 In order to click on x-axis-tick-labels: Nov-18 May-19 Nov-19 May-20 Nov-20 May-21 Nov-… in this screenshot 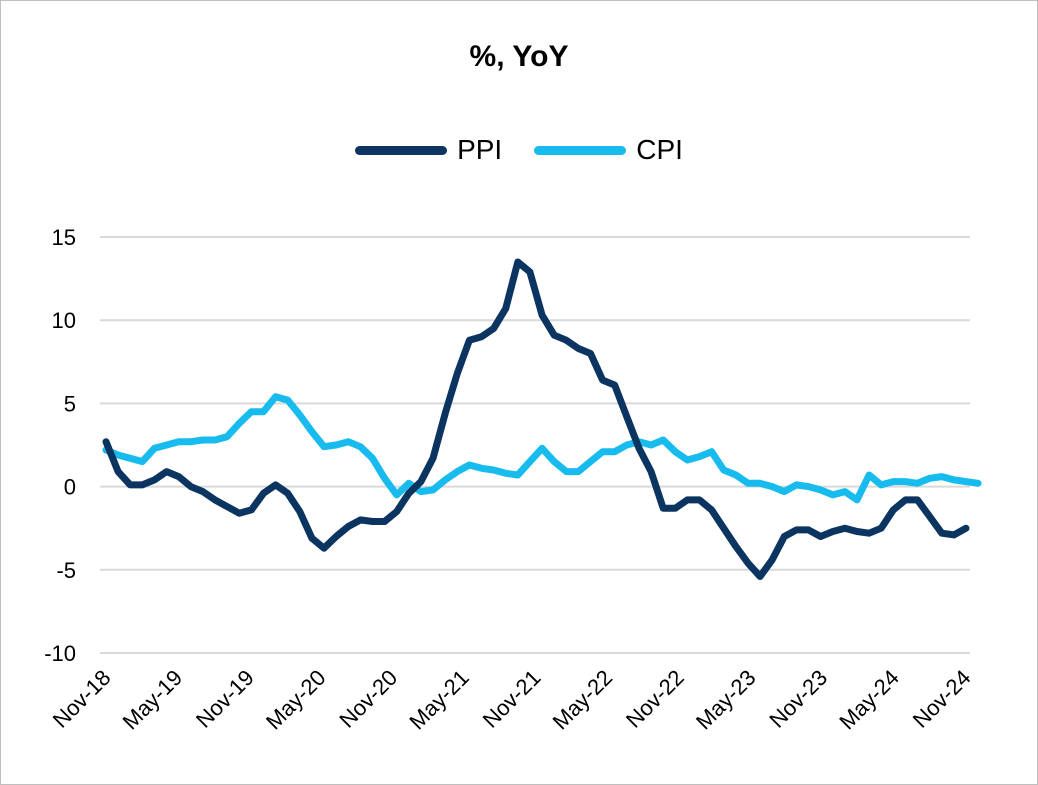, I will do `click(512, 700)`.